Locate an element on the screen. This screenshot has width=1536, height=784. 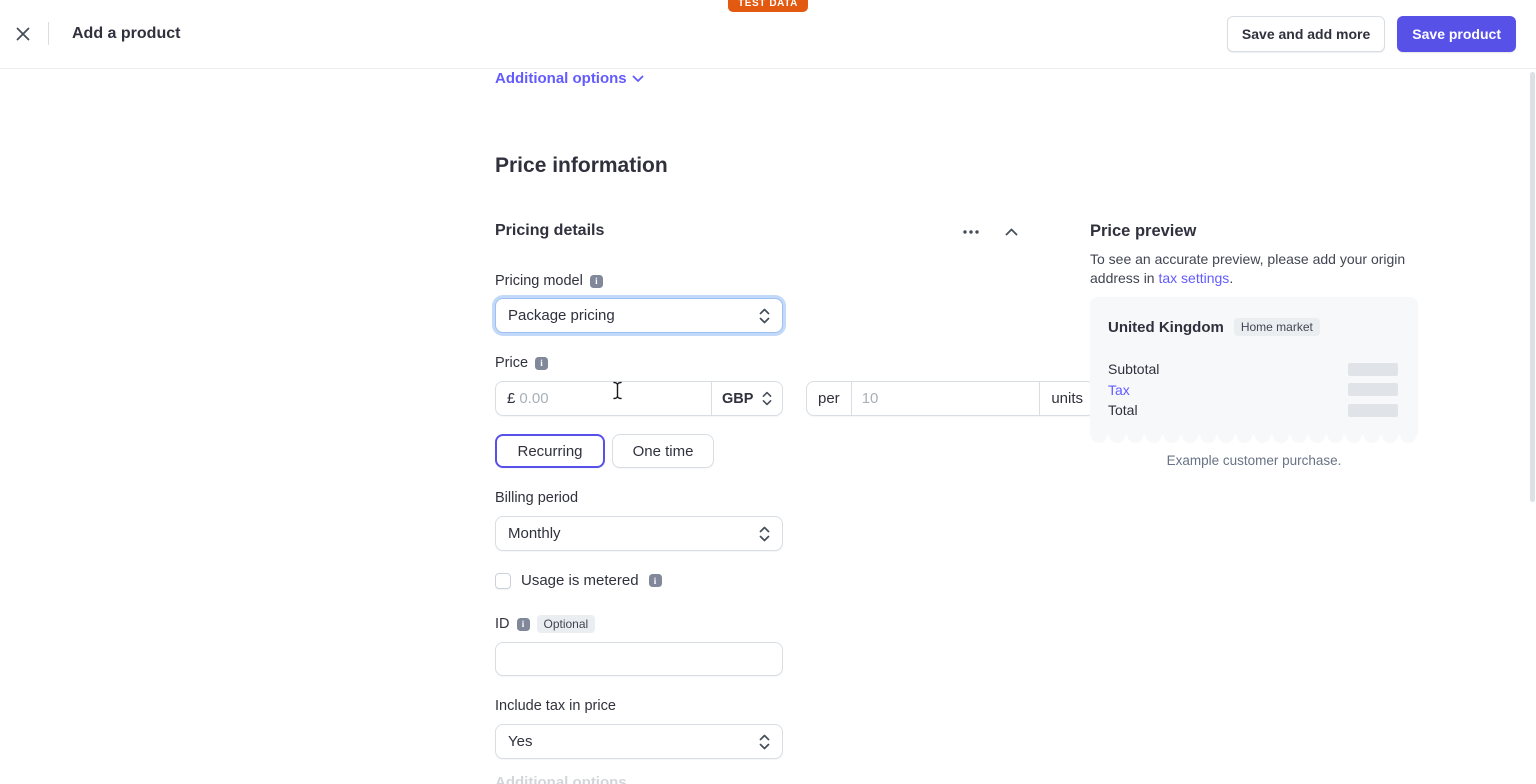
country-row: United Kingdom Home market is located at coordinates (1253, 327).